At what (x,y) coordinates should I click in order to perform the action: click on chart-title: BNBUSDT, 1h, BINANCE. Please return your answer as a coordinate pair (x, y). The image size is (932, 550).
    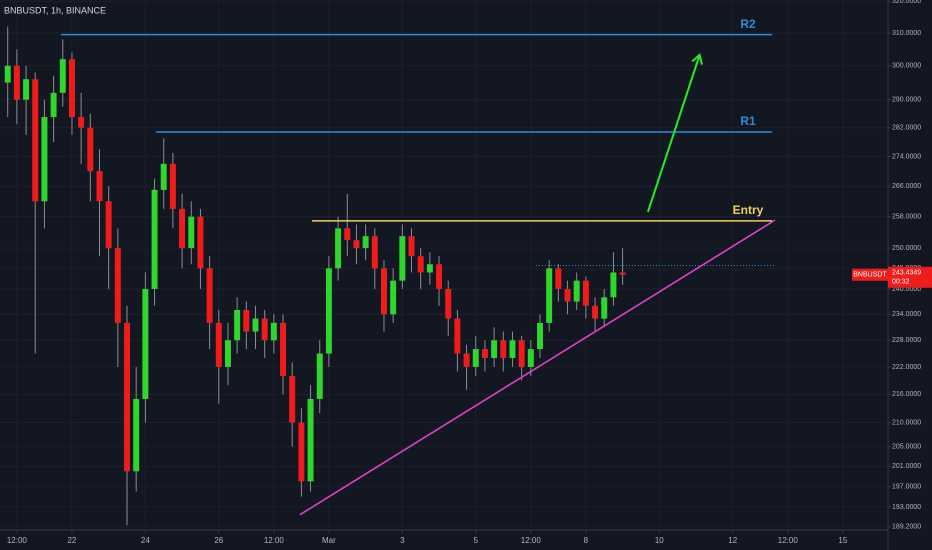
    Looking at the image, I should click on (55, 10).